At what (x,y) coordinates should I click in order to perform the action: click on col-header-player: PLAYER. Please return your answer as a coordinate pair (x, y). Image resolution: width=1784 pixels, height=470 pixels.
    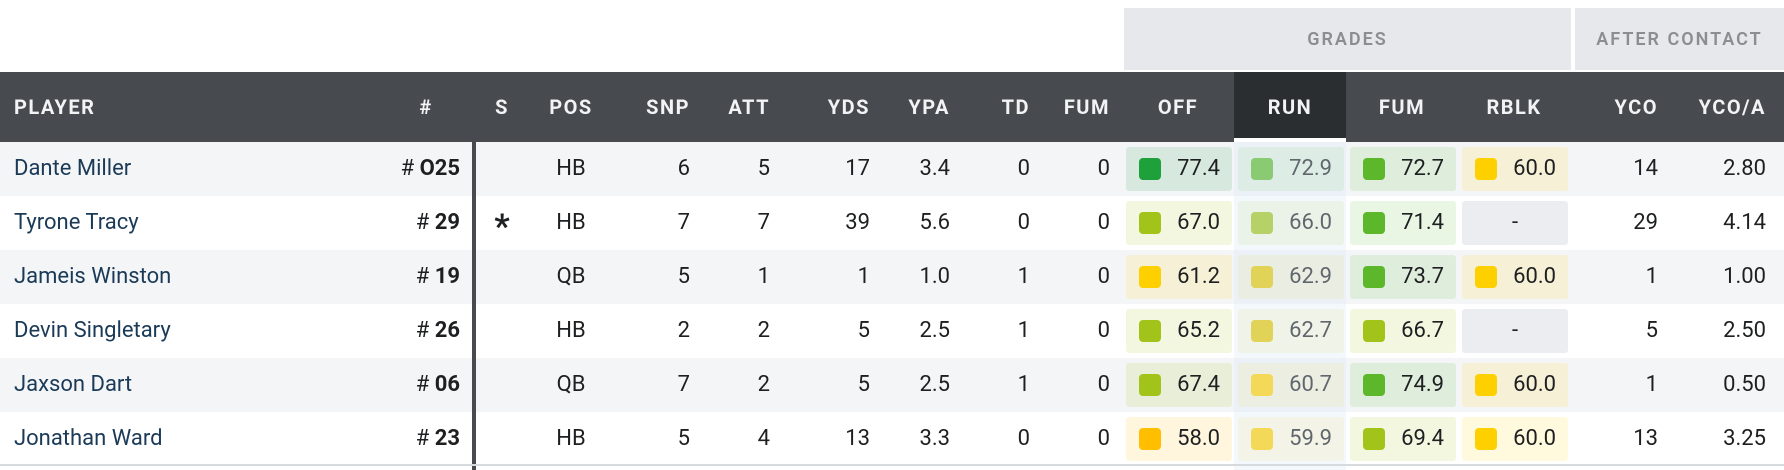
    Looking at the image, I should click on (55, 107).